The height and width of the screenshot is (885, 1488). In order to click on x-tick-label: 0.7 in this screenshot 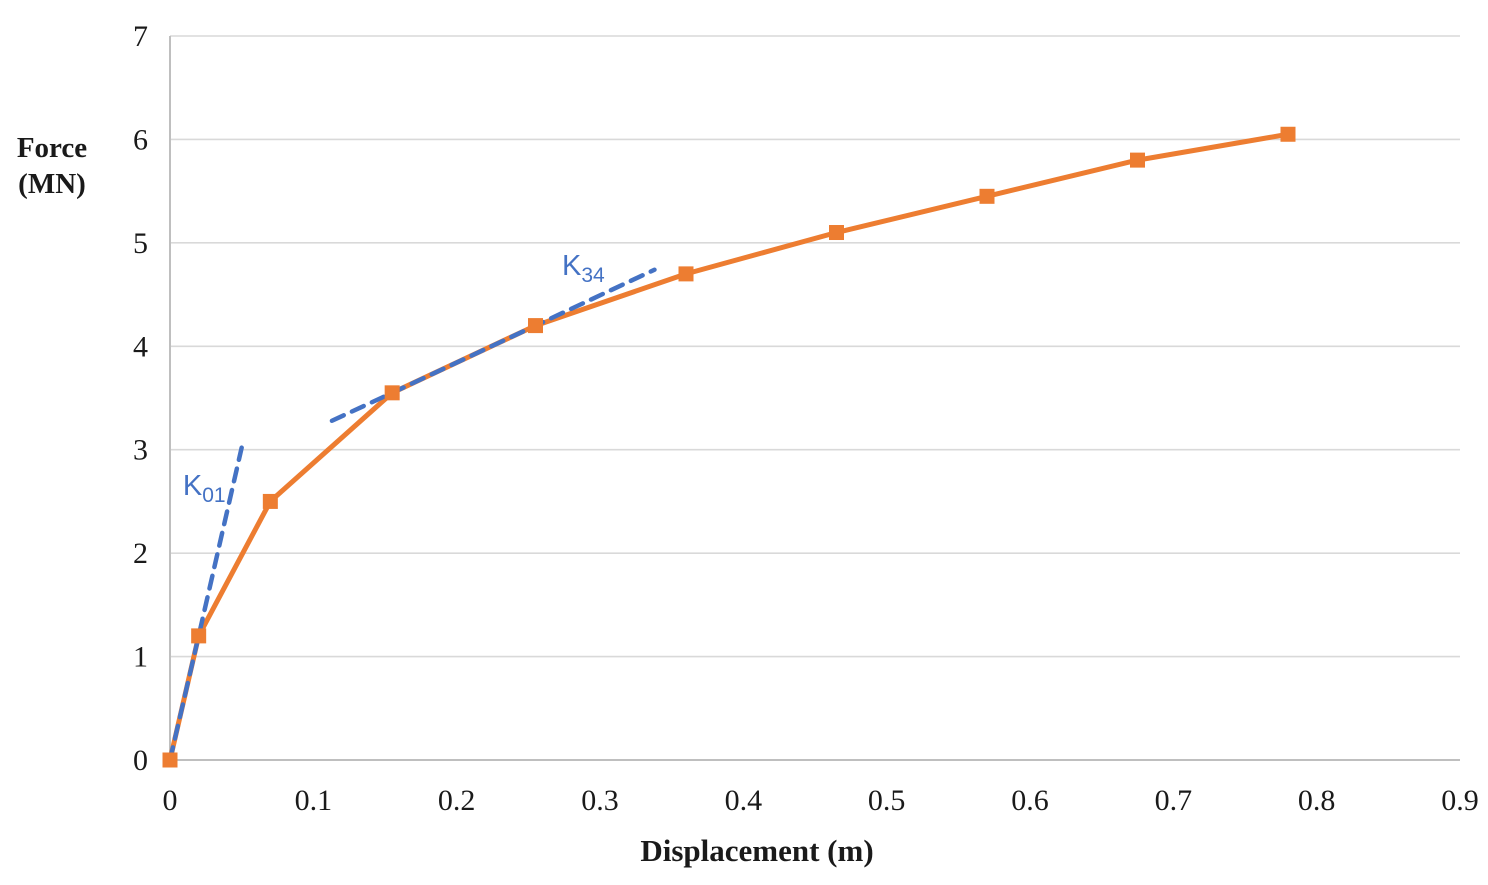, I will do `click(1174, 800)`.